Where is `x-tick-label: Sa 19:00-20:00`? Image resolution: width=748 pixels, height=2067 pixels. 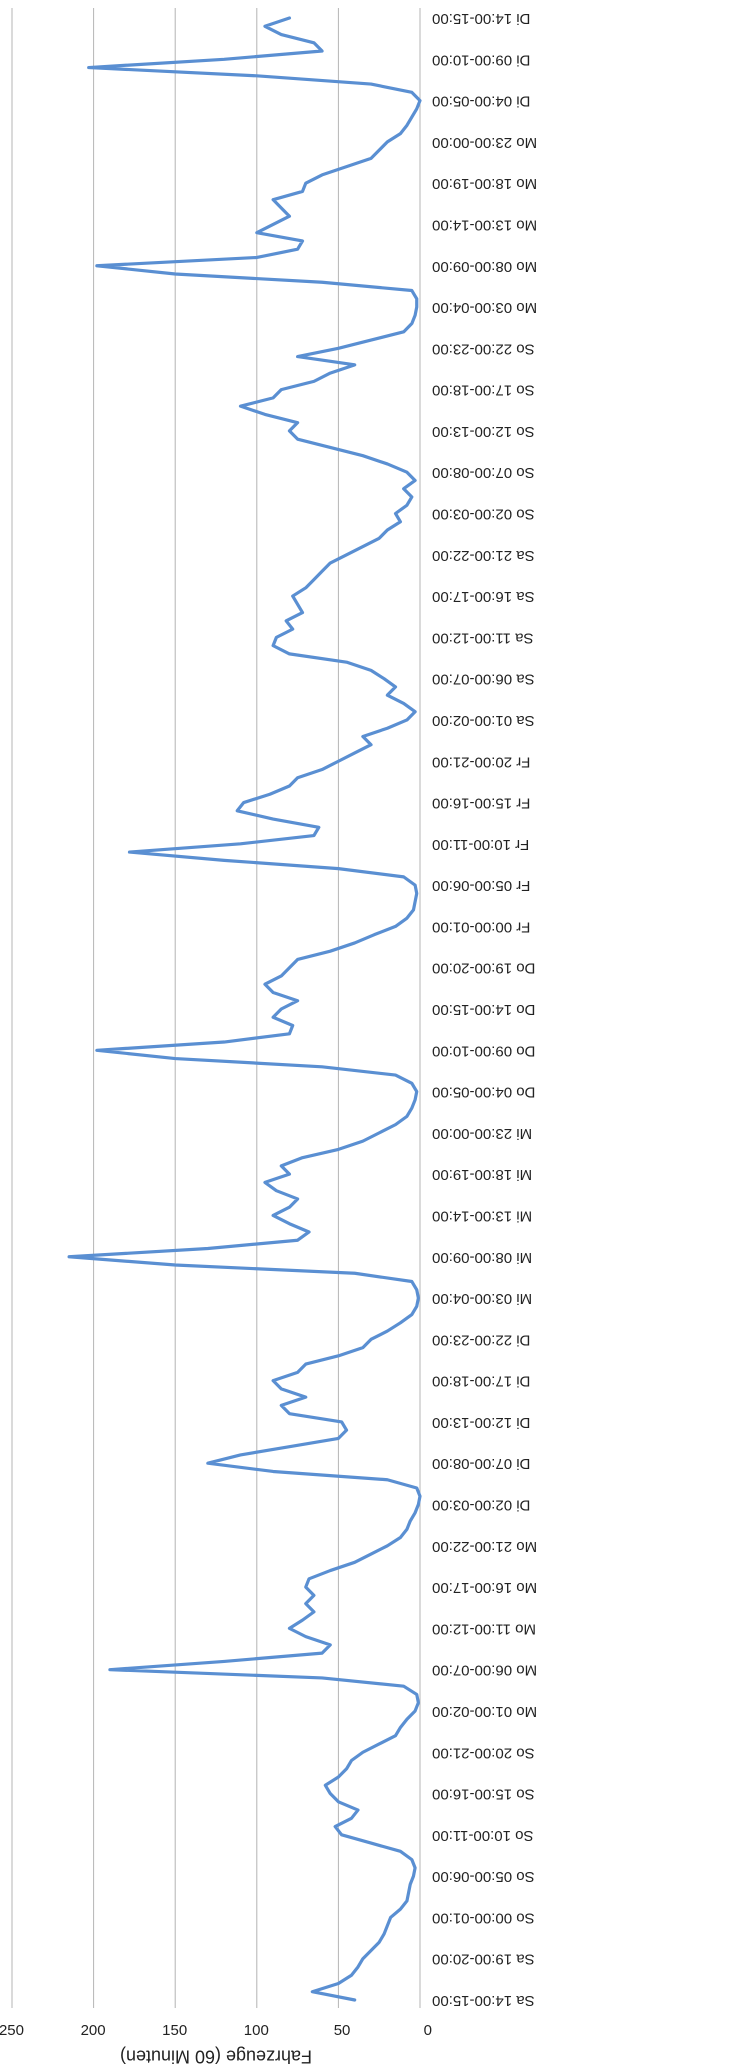 x-tick-label: Sa 19:00-20:00 is located at coordinates (483, 1959).